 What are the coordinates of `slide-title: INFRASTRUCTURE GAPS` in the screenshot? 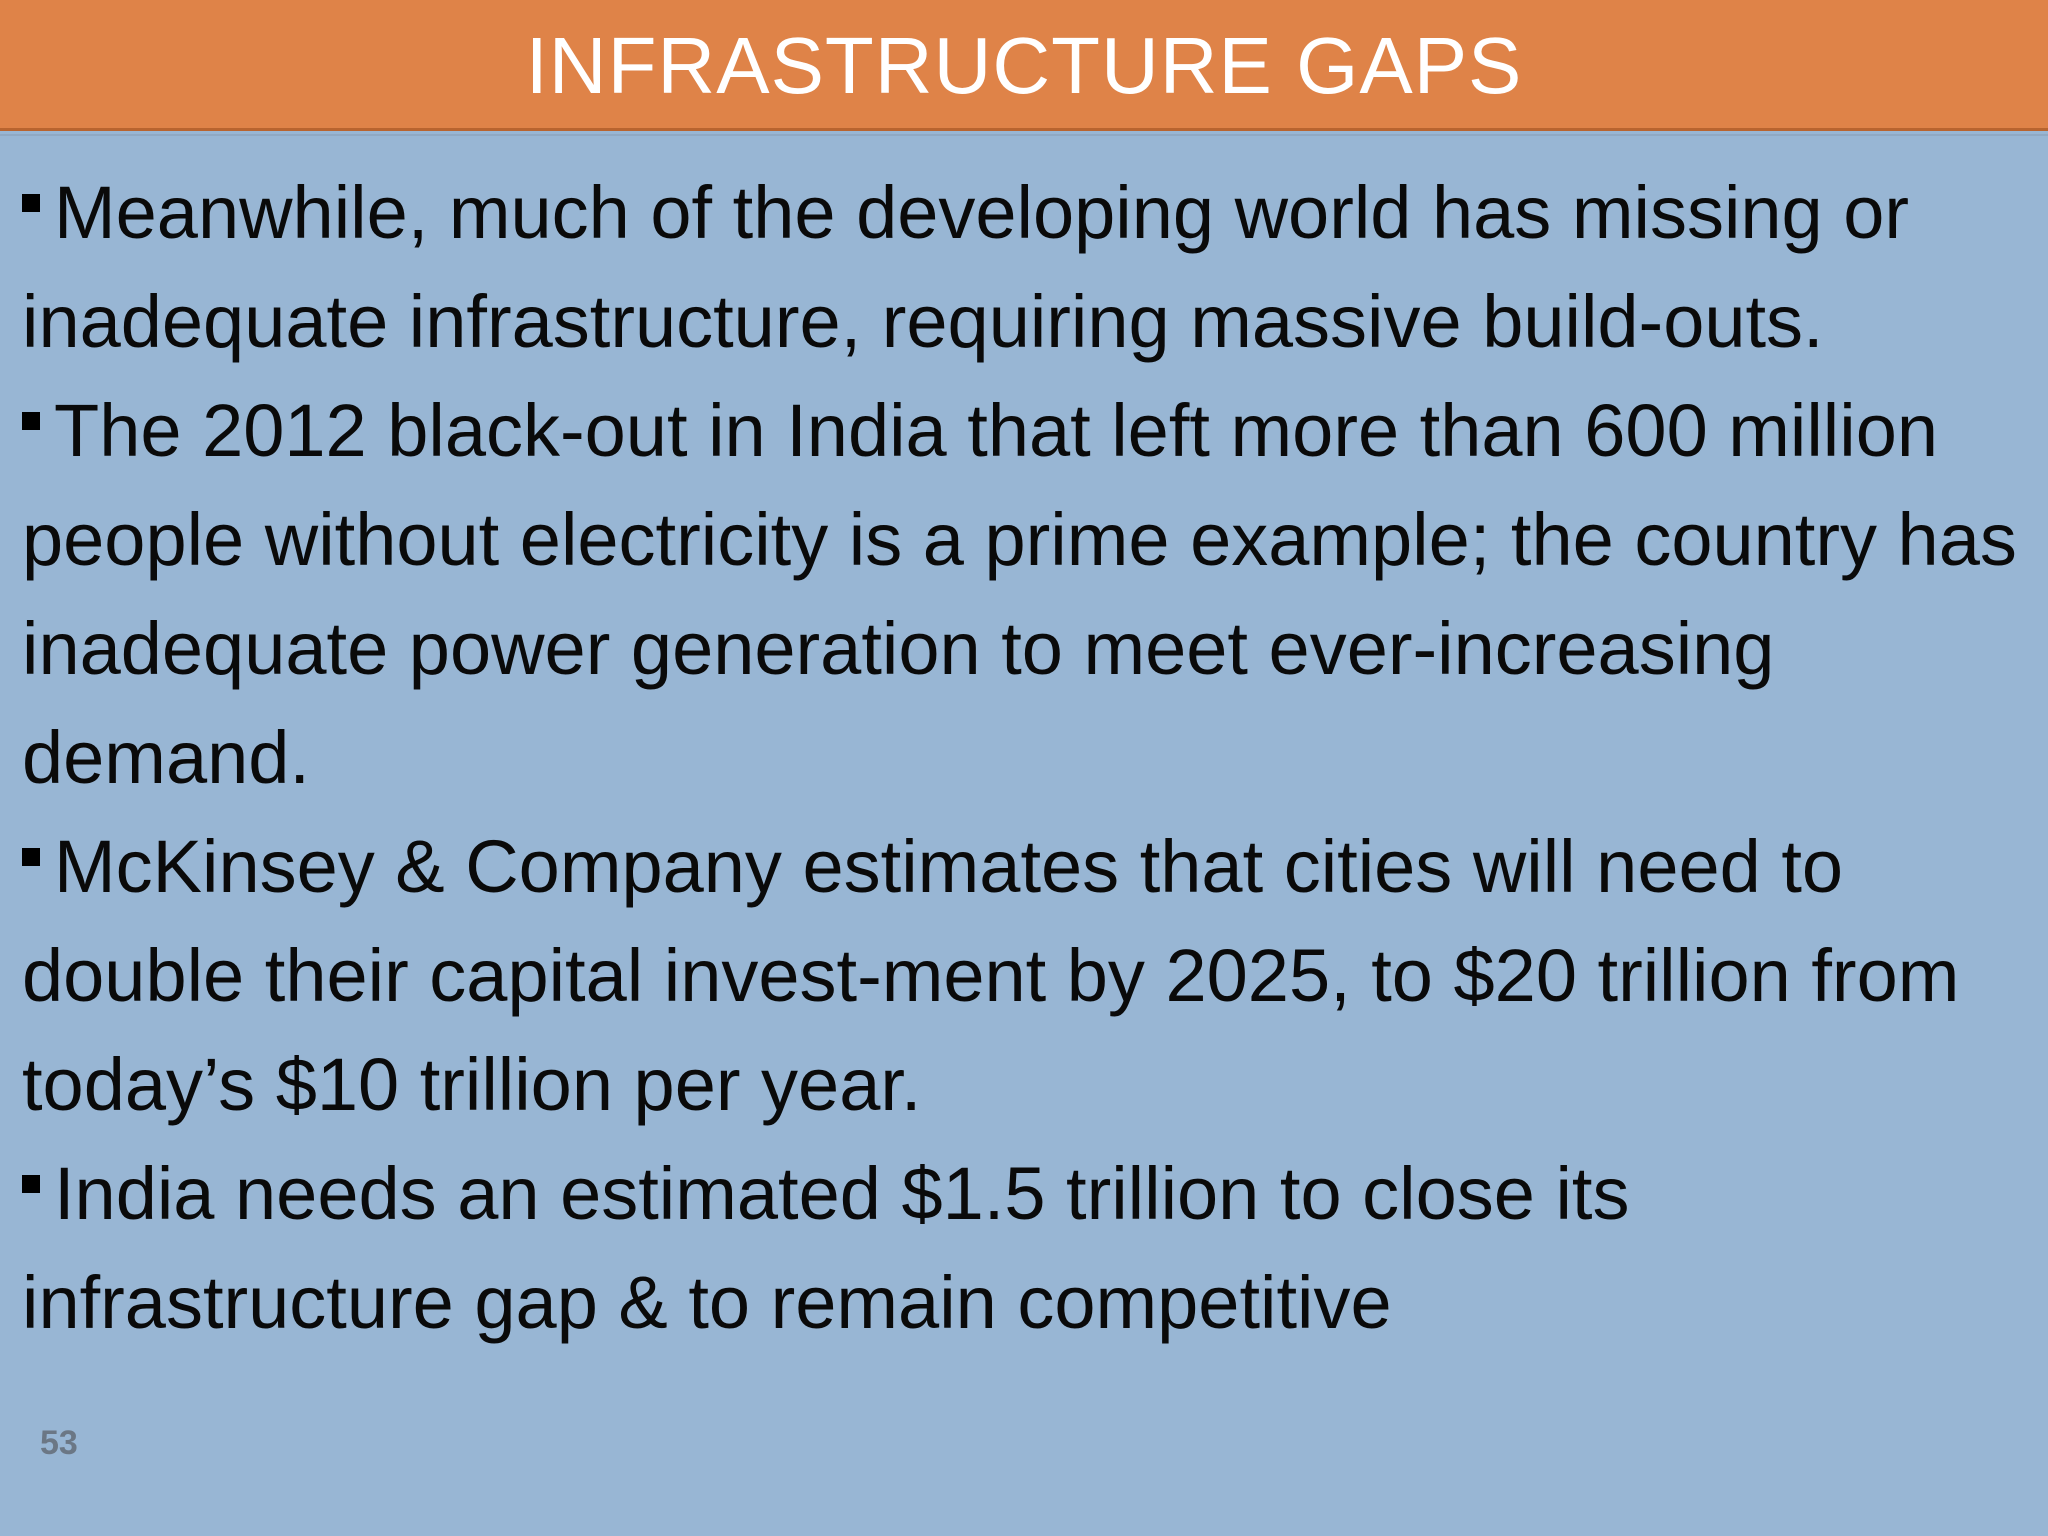 It's located at (1024, 65).